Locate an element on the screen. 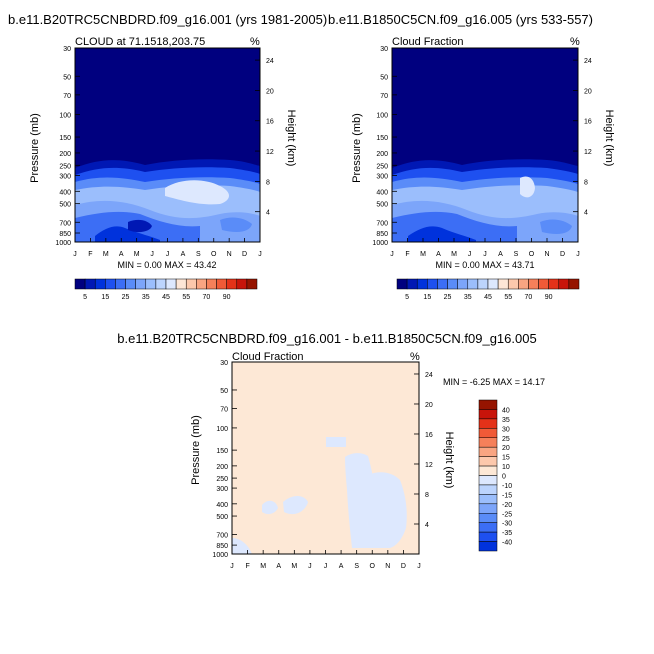  y-tick-label: 850 is located at coordinates (382, 234).